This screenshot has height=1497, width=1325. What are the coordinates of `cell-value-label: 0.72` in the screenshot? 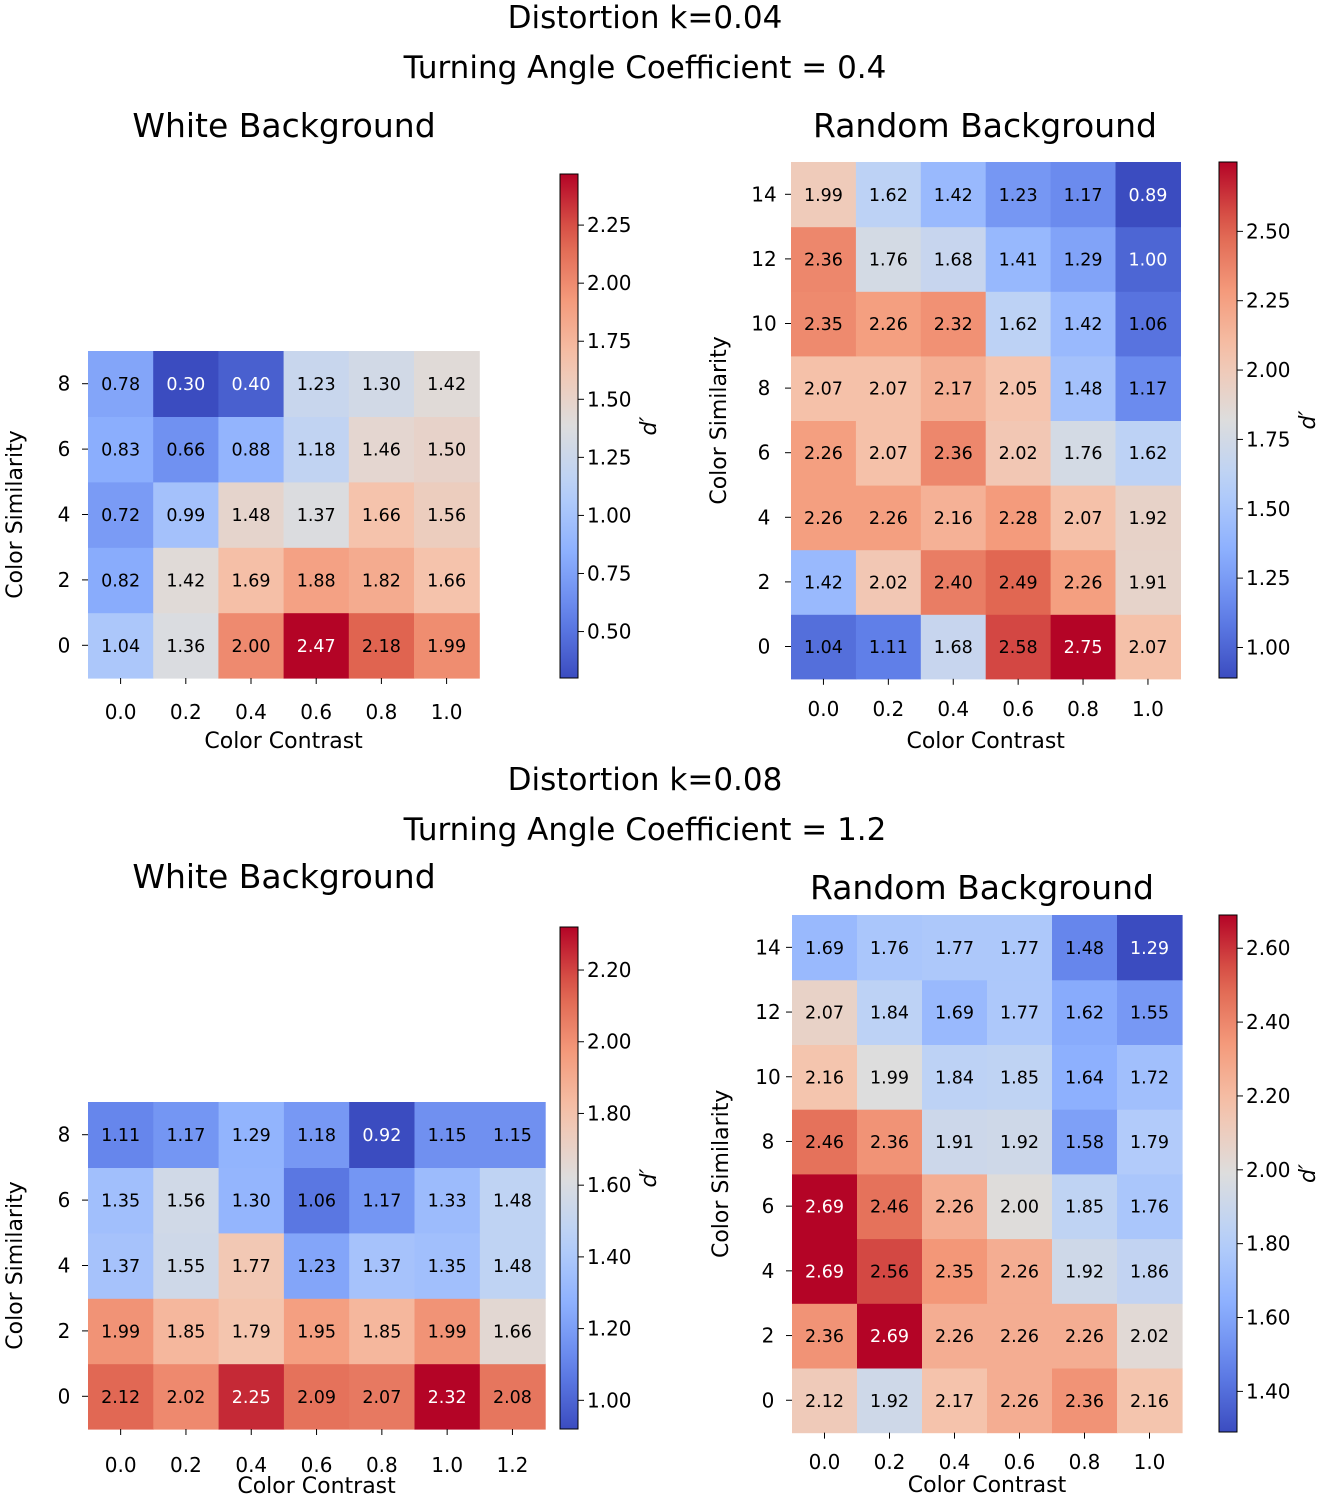 It's located at (120, 516).